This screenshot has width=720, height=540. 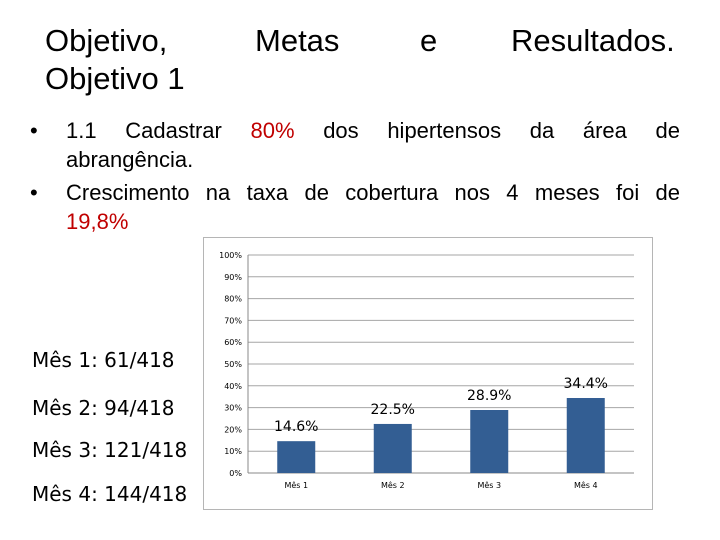 What do you see at coordinates (393, 410) in the screenshot?
I see `data-label: 22.5%` at bounding box center [393, 410].